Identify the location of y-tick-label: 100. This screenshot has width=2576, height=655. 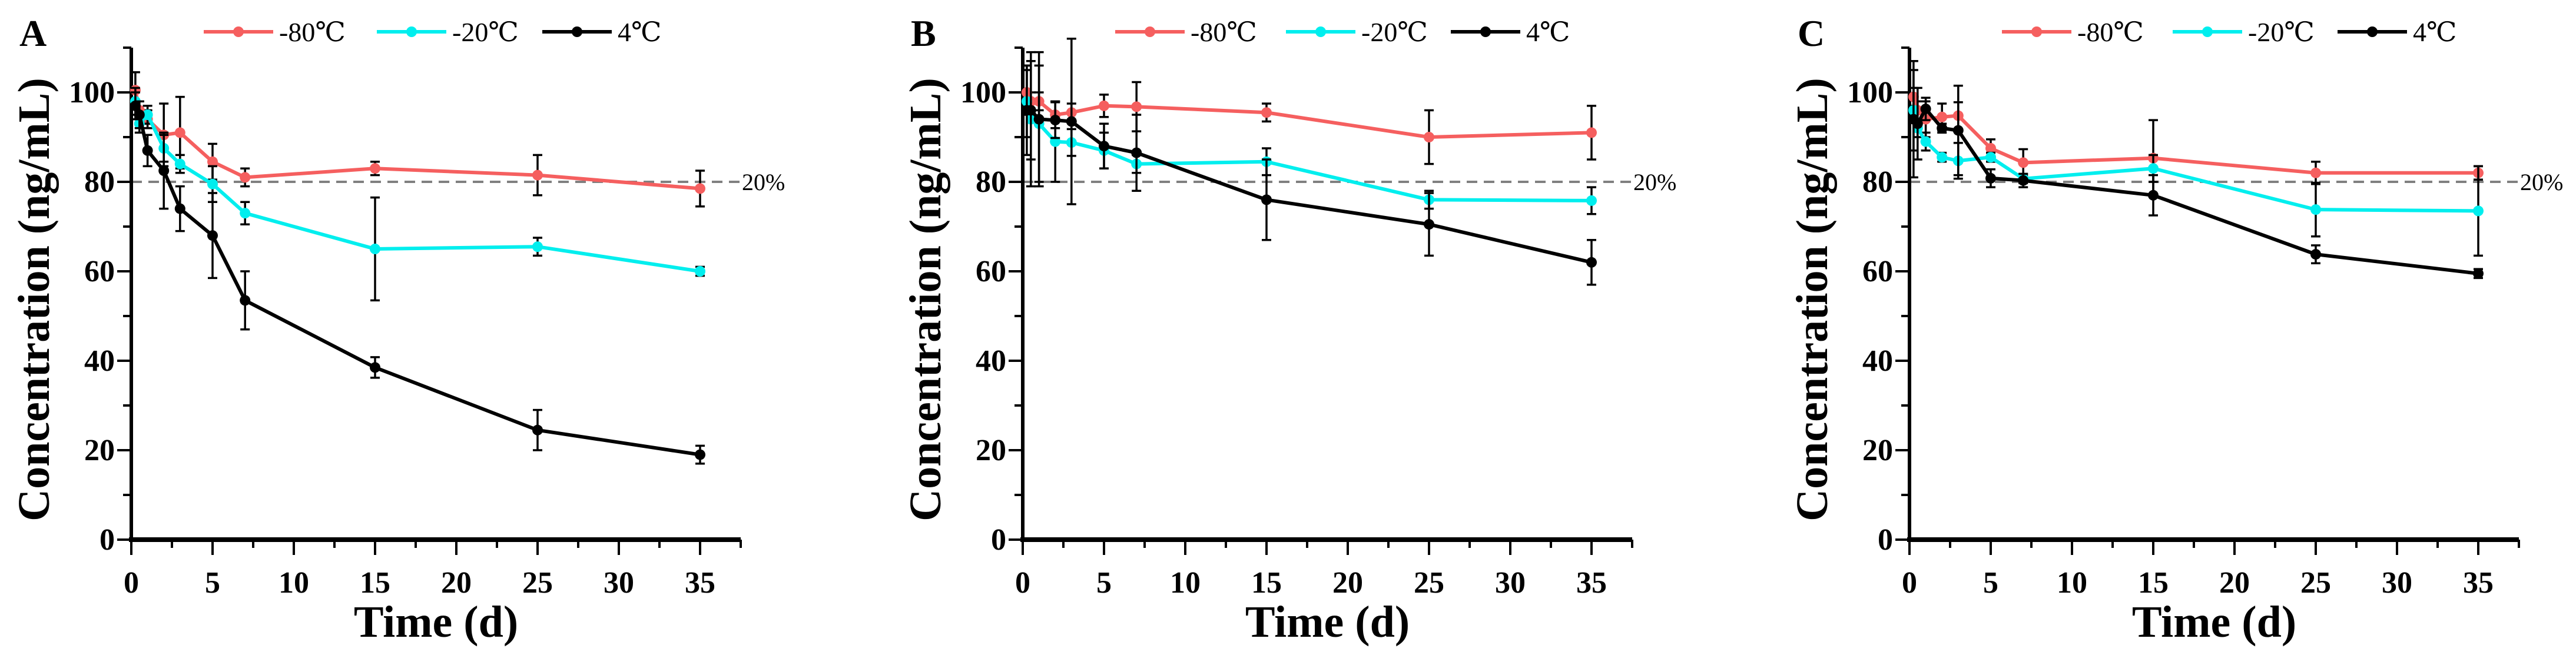
(1870, 92).